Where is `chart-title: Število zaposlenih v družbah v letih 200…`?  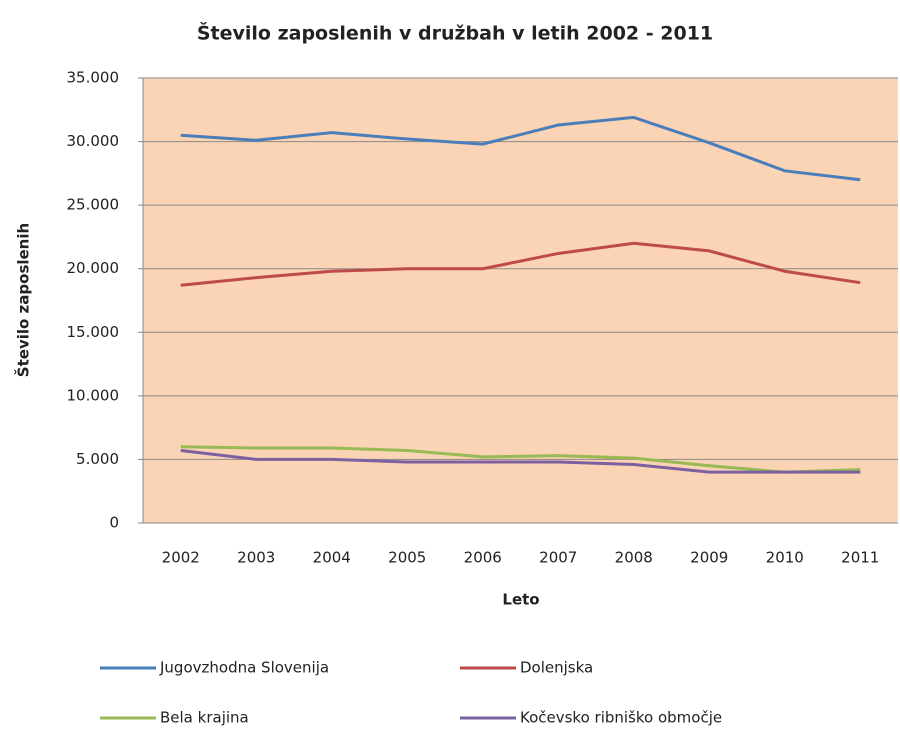
chart-title: Število zaposlenih v družbah v letih 200… is located at coordinates (455, 33).